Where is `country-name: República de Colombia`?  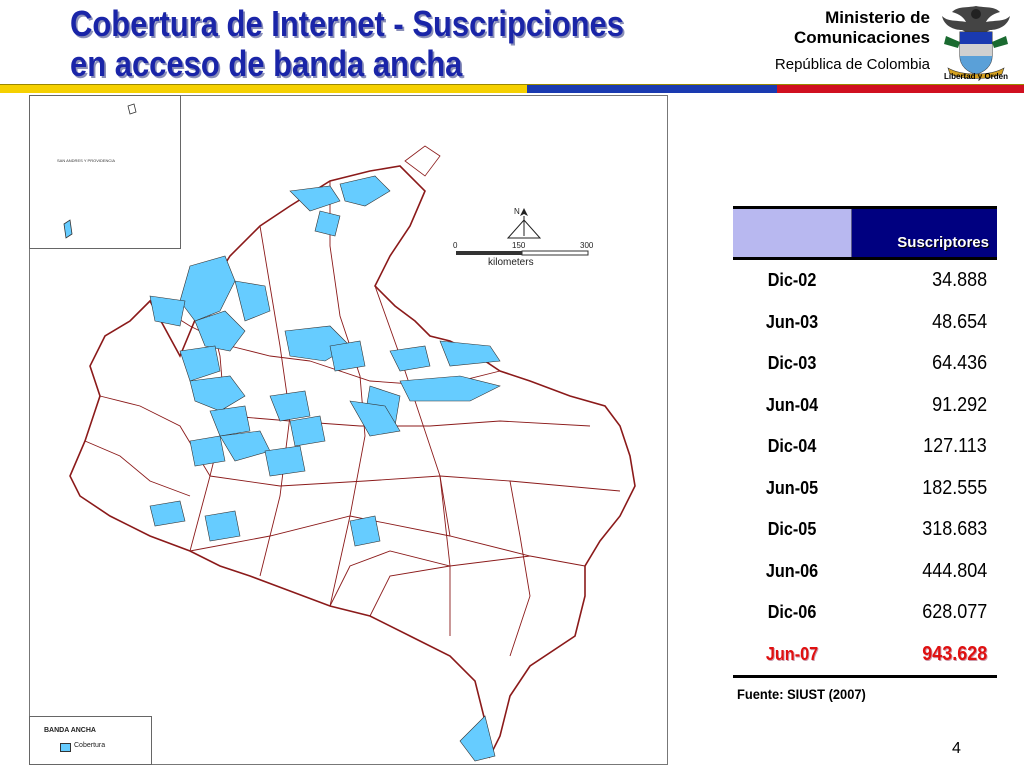
country-name: República de Colombia is located at coordinates (852, 64).